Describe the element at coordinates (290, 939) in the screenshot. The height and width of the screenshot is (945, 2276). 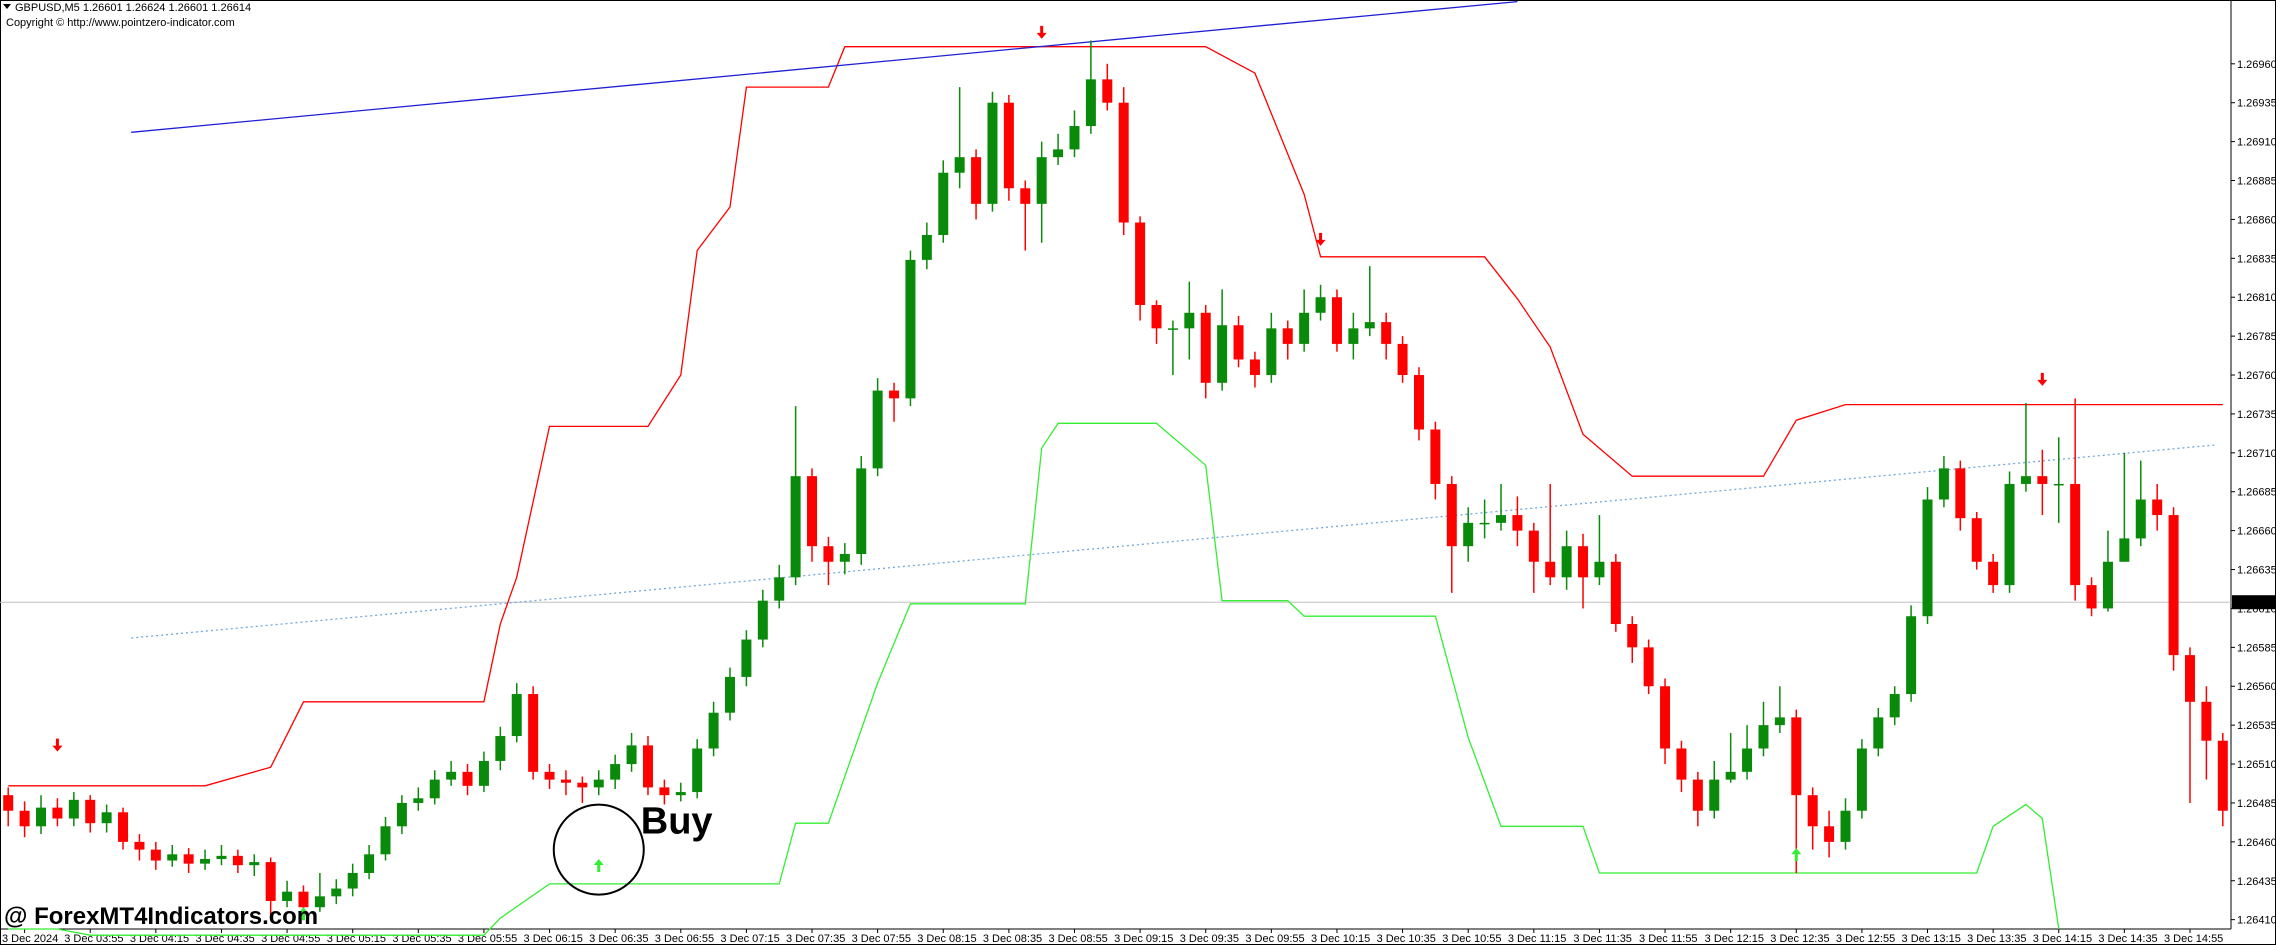
I see `x-tick-label: 3 Dec 04:55` at that location.